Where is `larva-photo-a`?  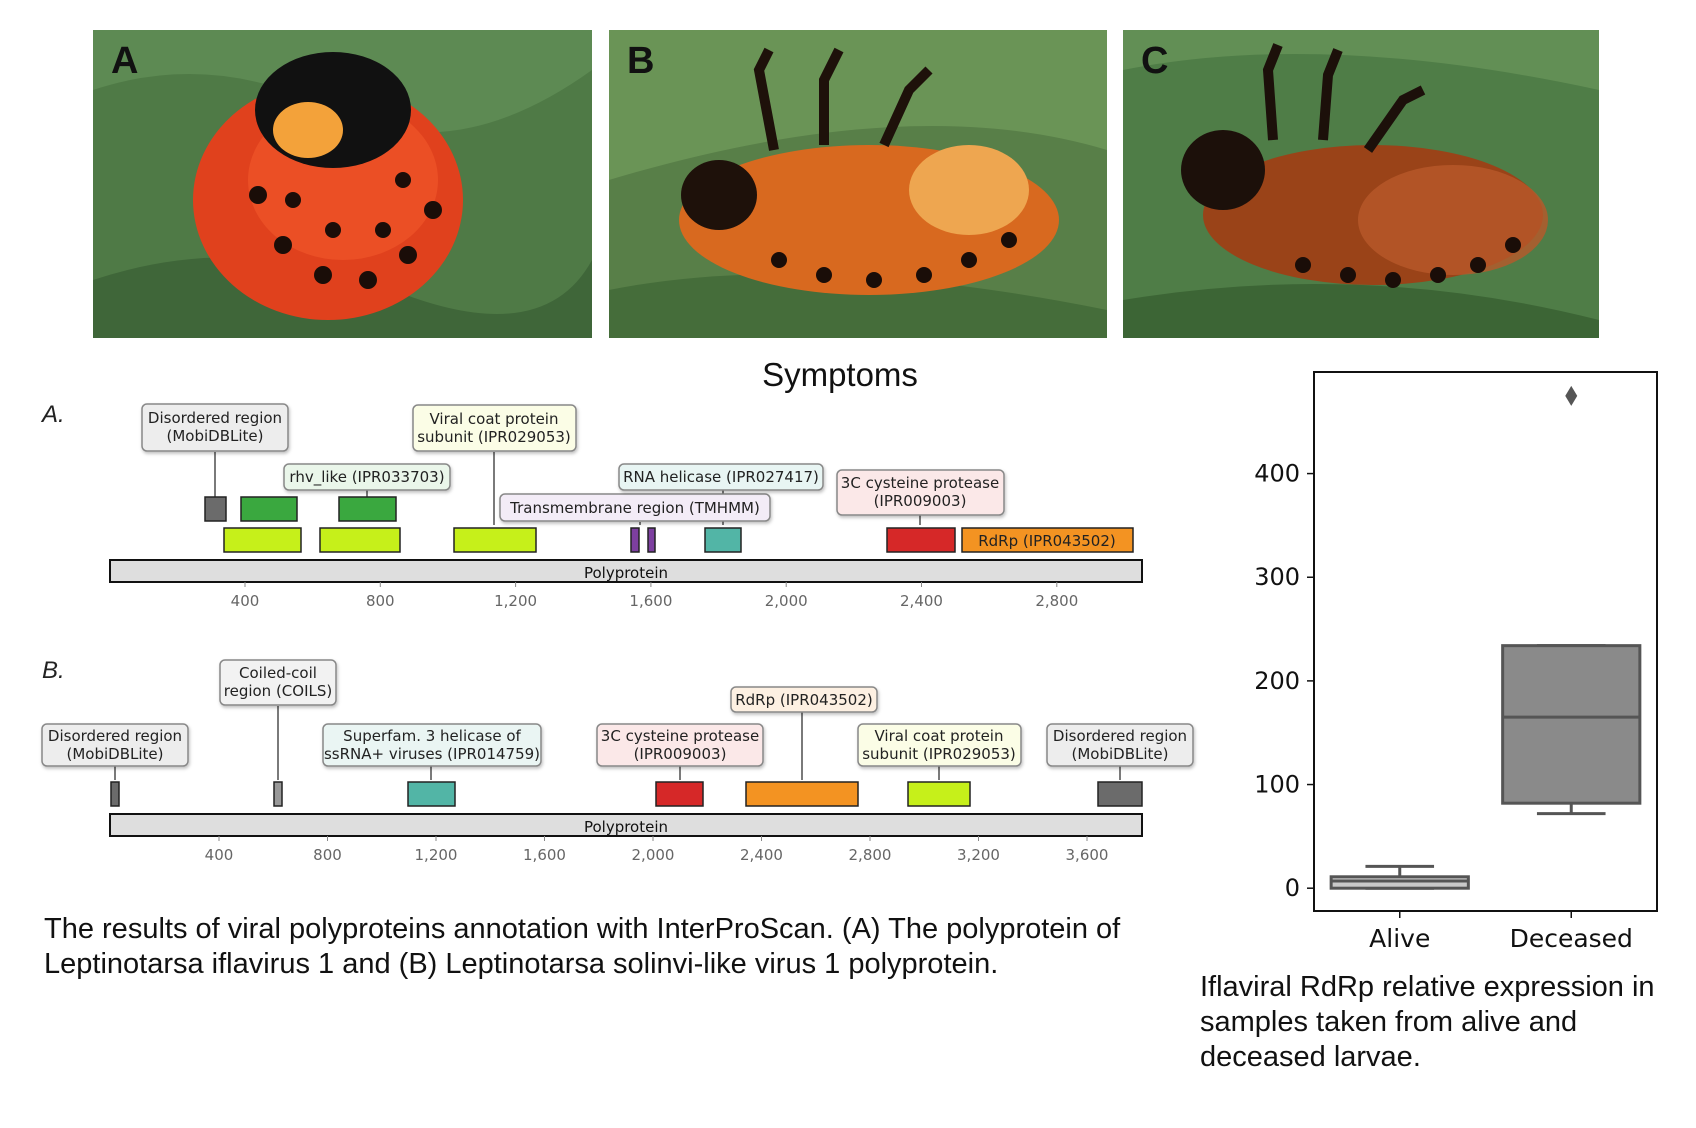 larva-photo-a is located at coordinates (342, 184).